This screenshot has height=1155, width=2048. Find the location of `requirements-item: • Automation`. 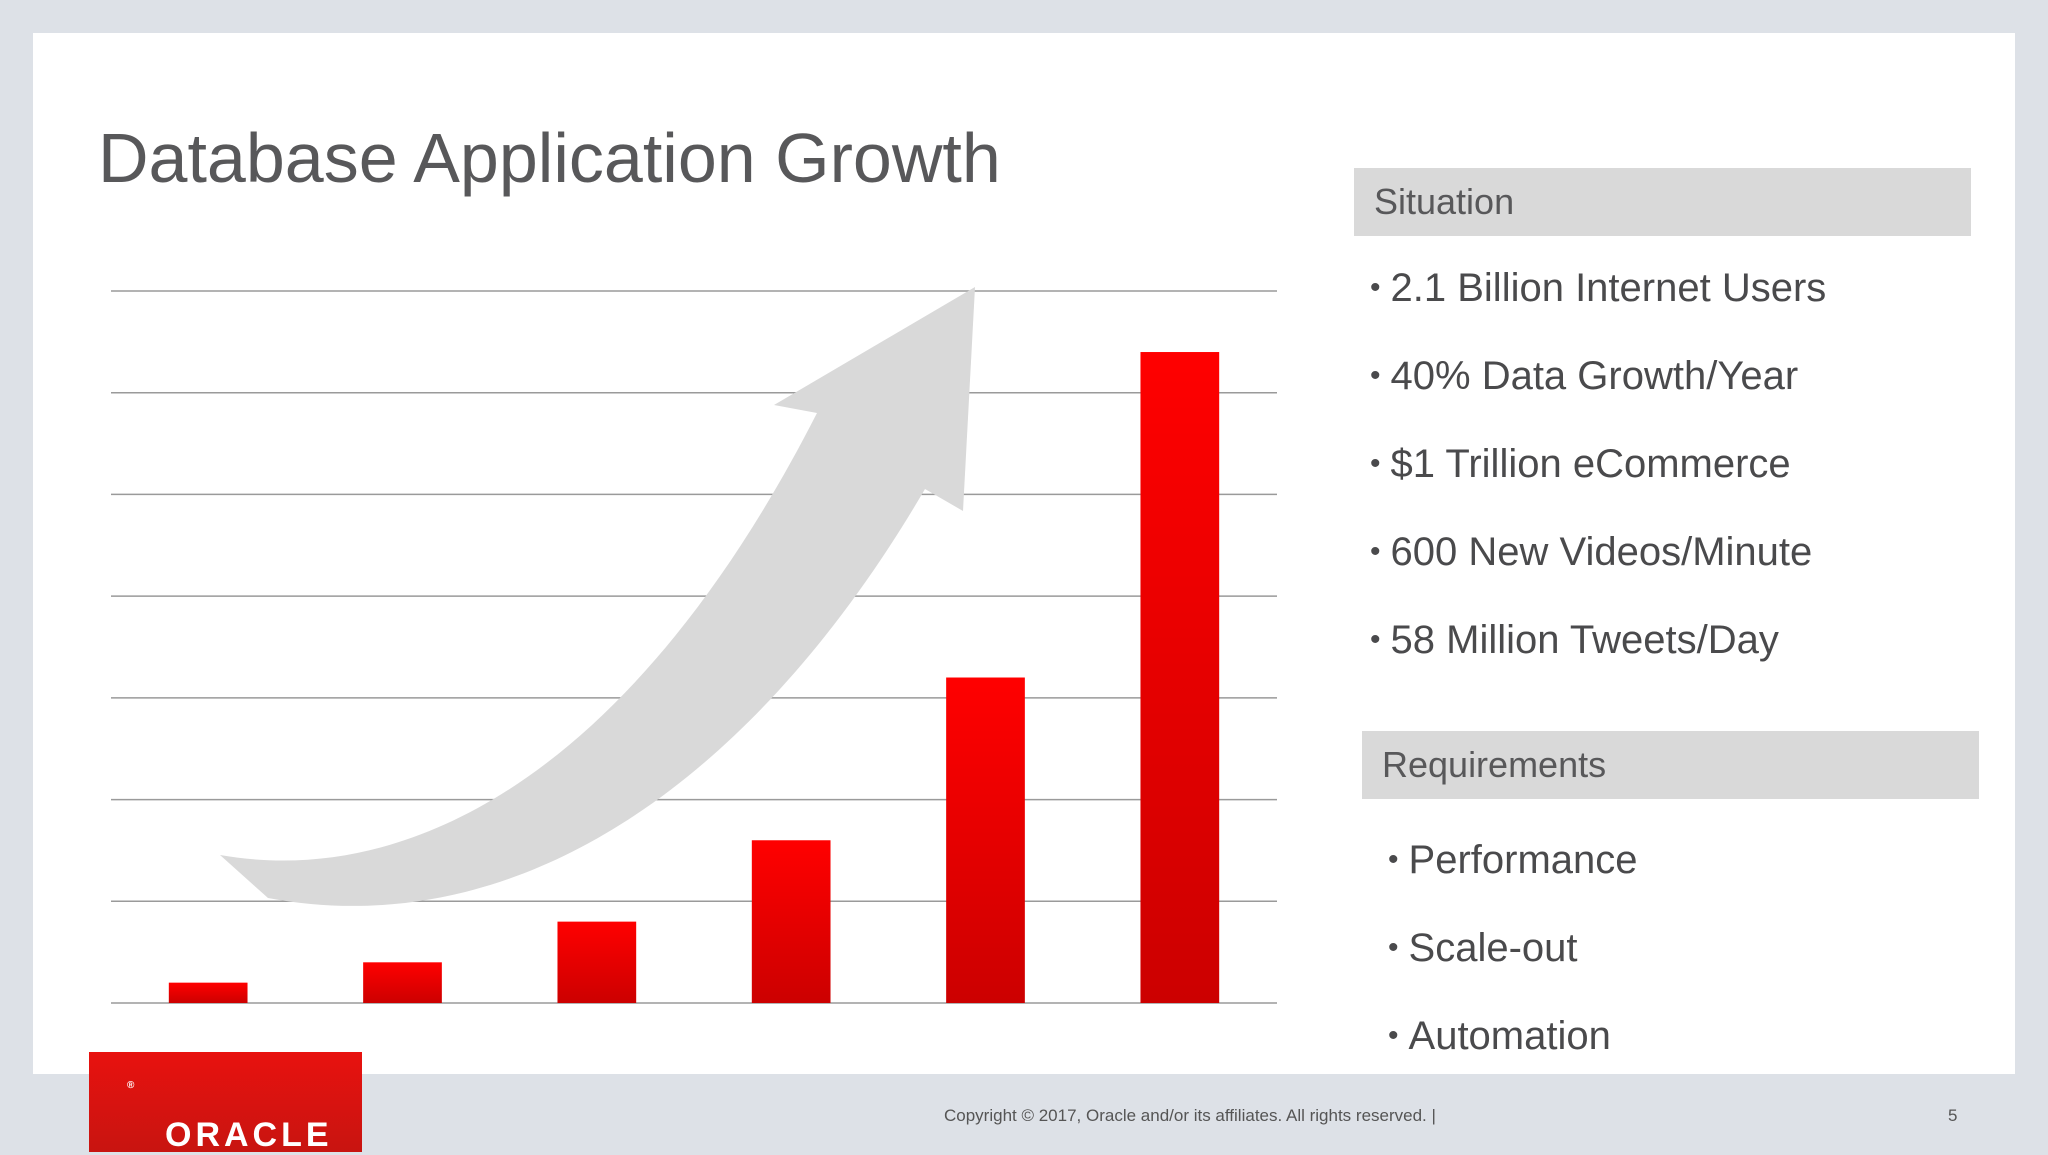

requirements-item: • Automation is located at coordinates (1513, 1052).